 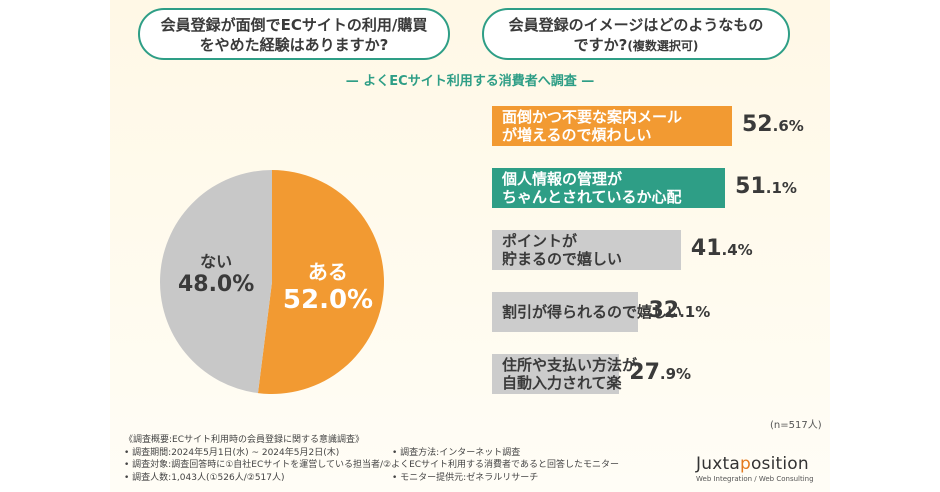 What do you see at coordinates (663, 46) in the screenshot?
I see `question-2-note: (複数選択可)` at bounding box center [663, 46].